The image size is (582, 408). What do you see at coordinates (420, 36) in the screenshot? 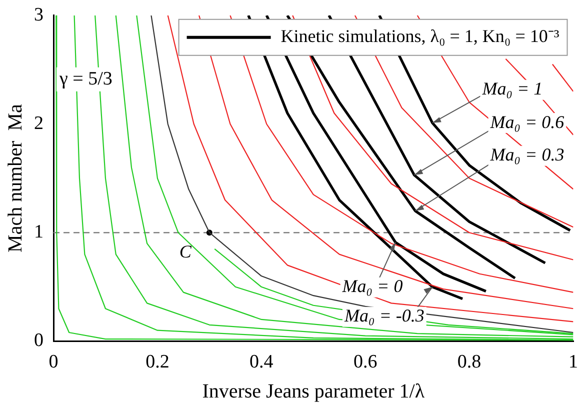
I see `legend-label: Kinetic simulations, λ₀ = 1, Kn₀ = 10⁻³` at bounding box center [420, 36].